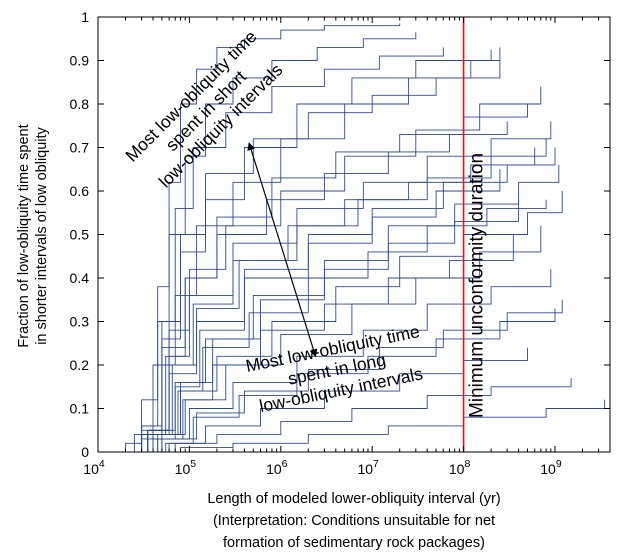 The image size is (625, 556). I want to click on x-tick-label-3: 10⁶, so click(277, 467).